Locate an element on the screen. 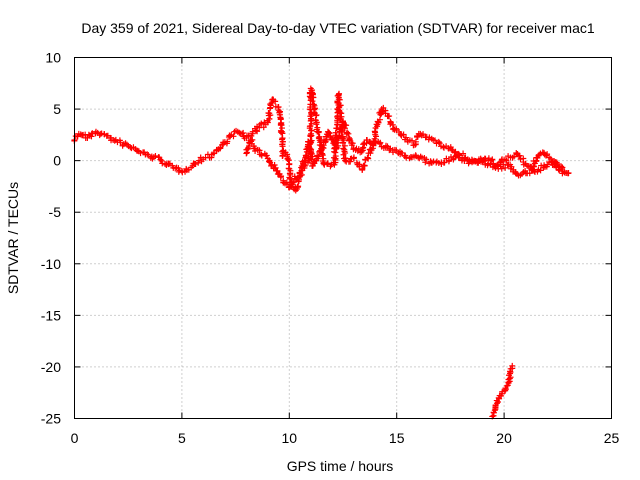 The image size is (640, 480). x-tick-label: 25 is located at coordinates (612, 438).